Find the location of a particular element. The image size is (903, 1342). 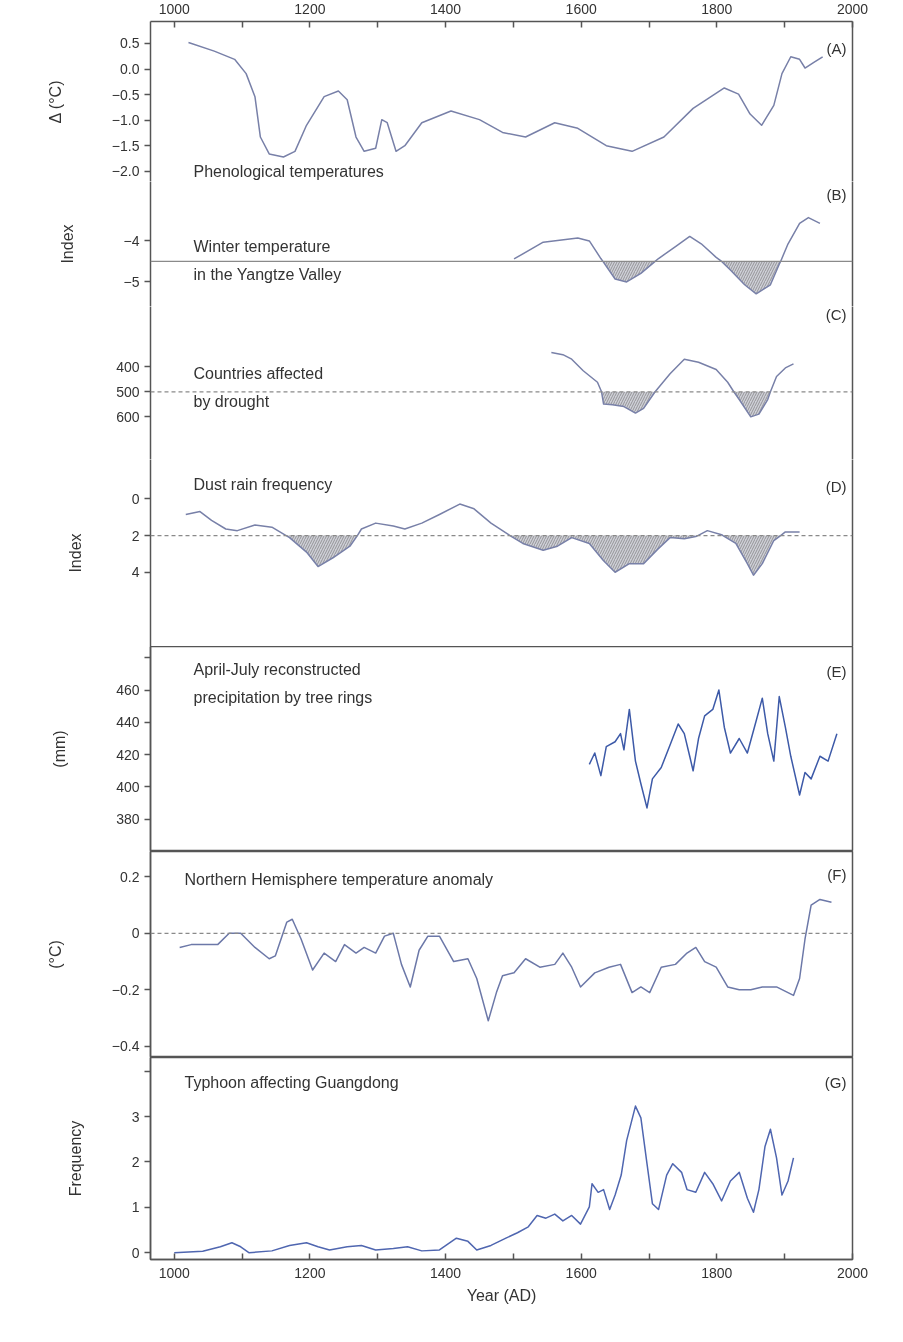

x-tick-label: 1400 is located at coordinates (445, 1272).